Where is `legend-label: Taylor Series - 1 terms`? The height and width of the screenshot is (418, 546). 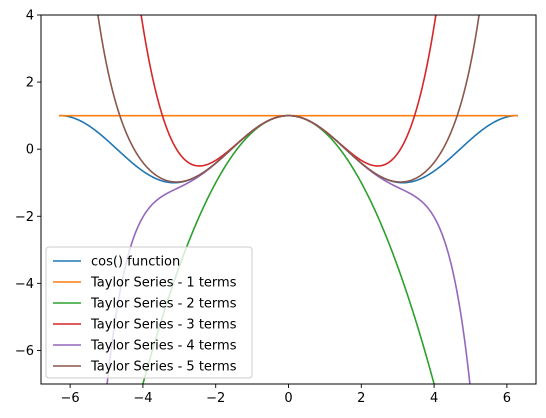 legend-label: Taylor Series - 1 terms is located at coordinates (163, 283).